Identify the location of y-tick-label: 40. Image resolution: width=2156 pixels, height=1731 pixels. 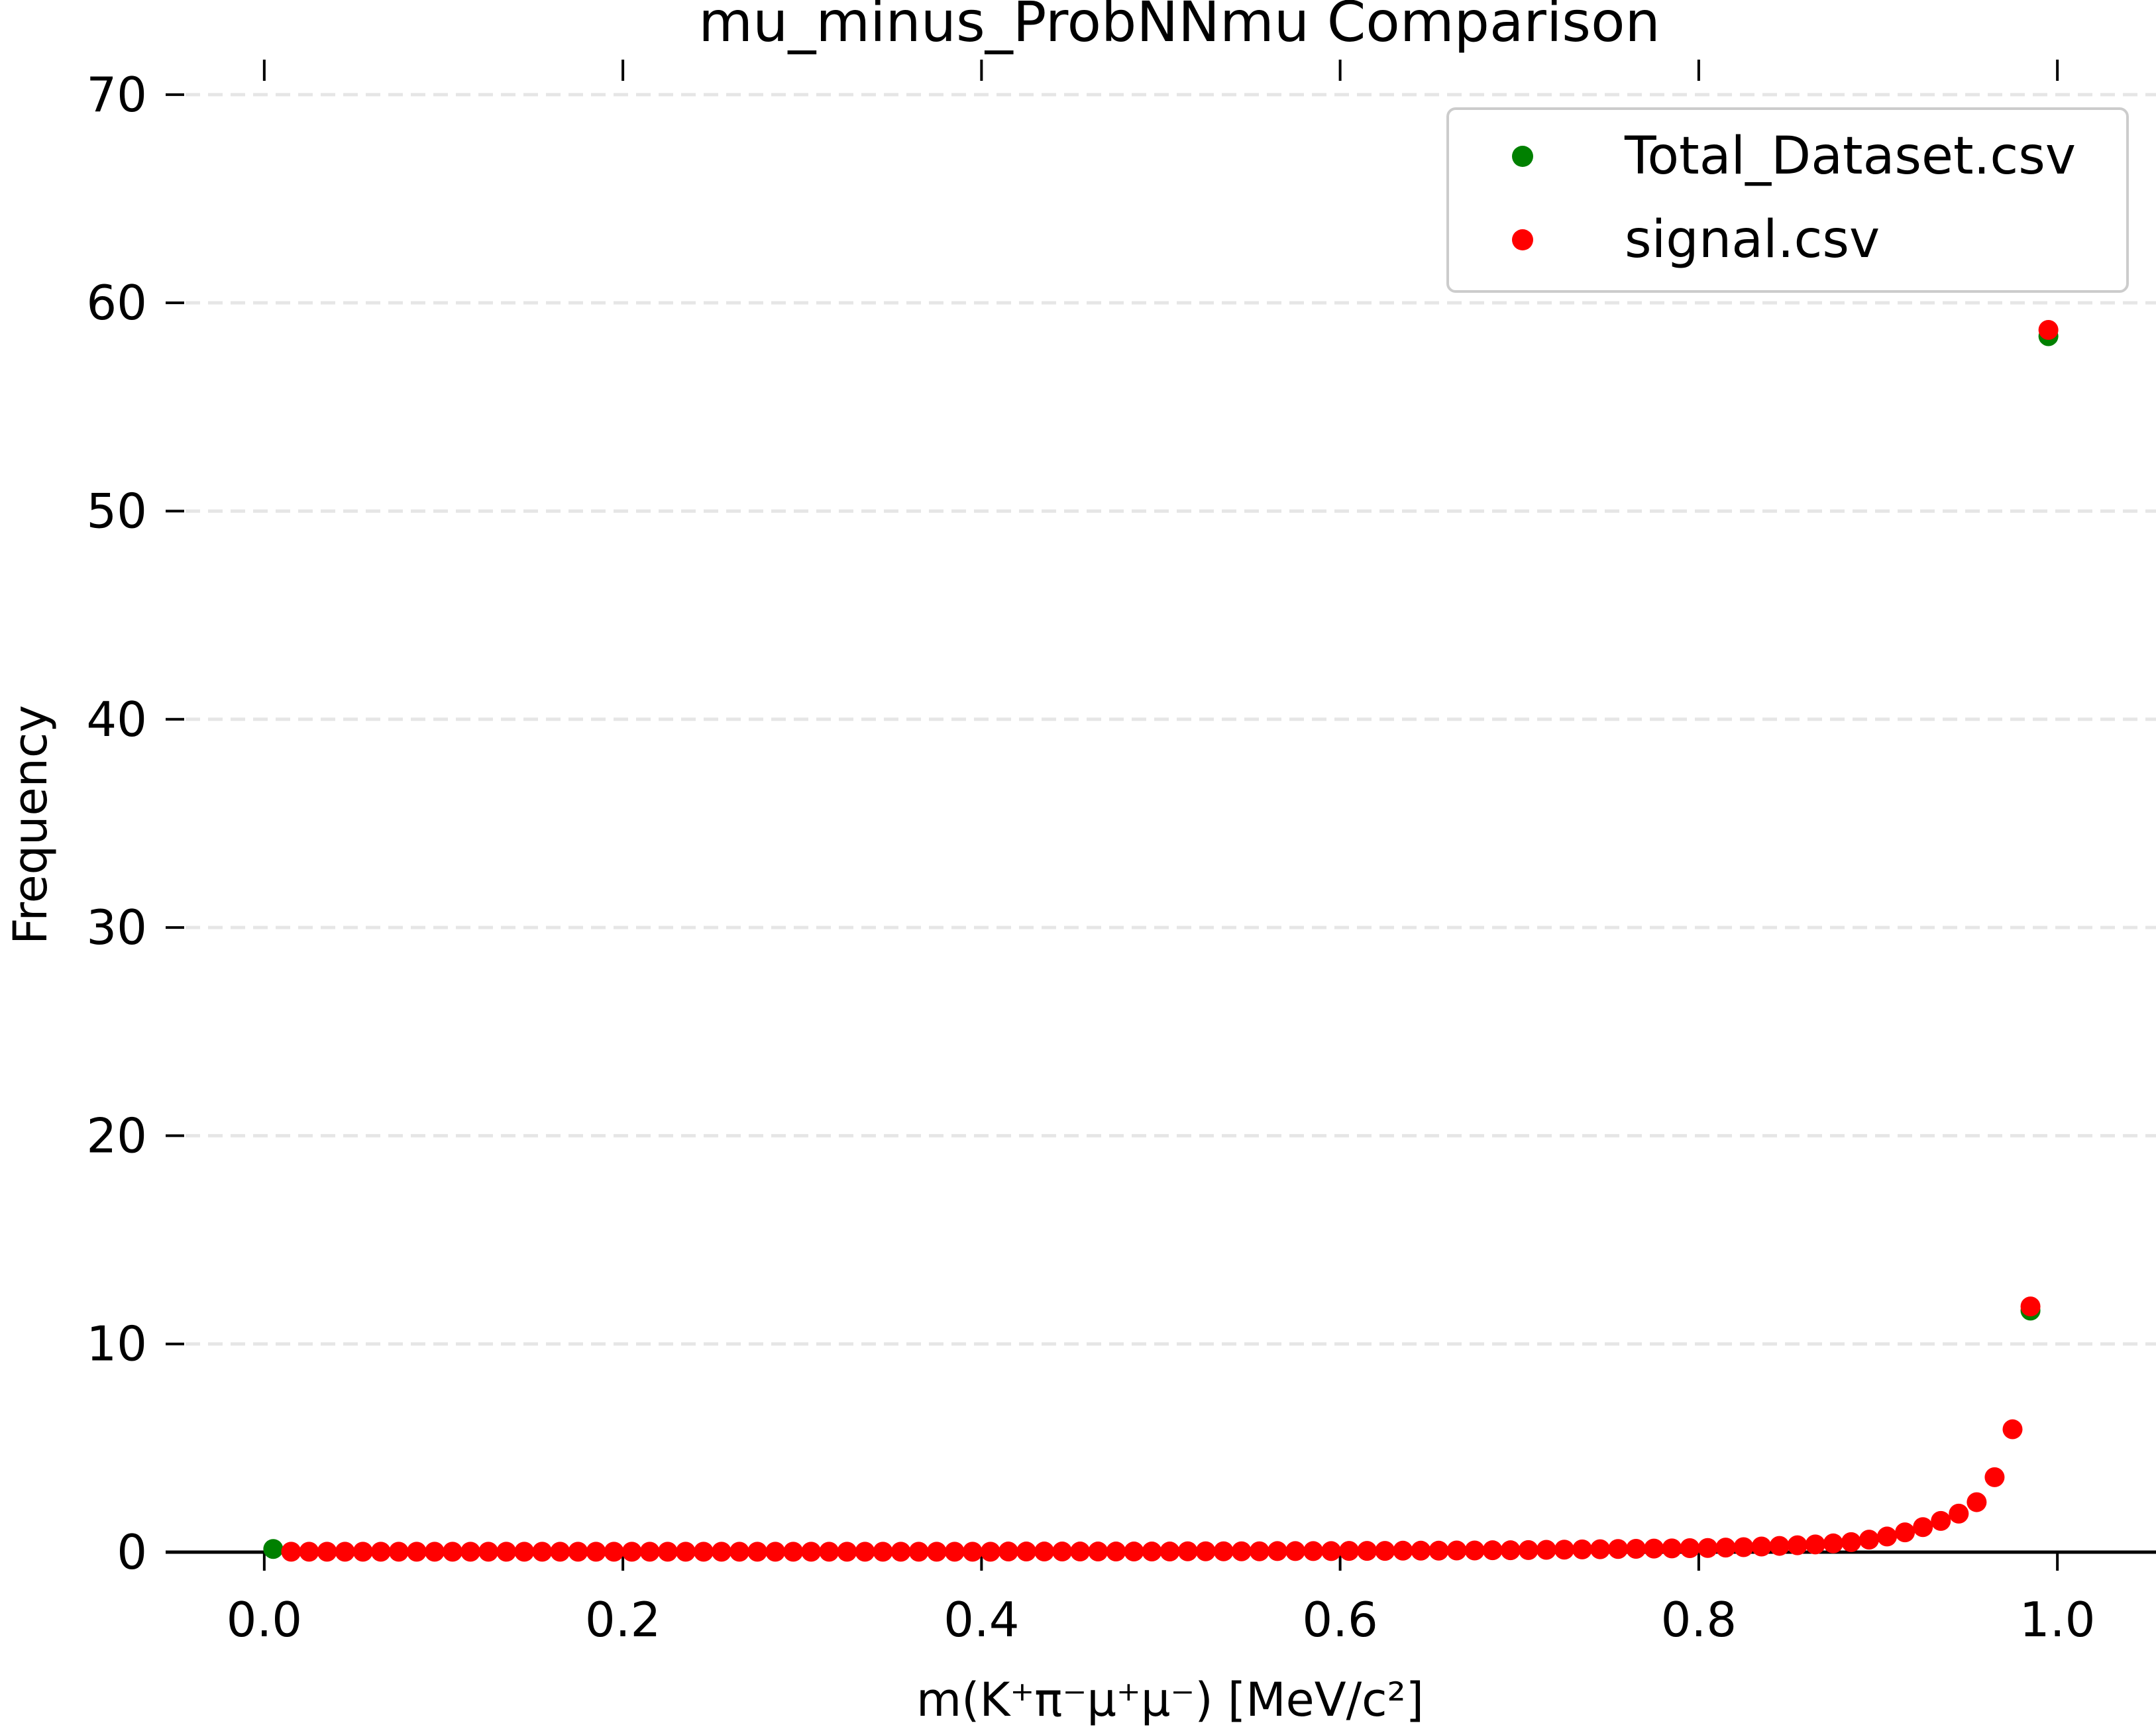
(116, 719).